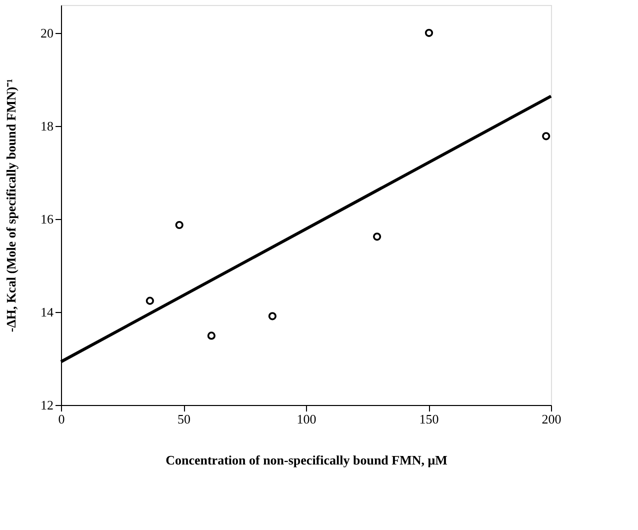 The image size is (638, 530). I want to click on x-tick-label: 150, so click(429, 419).